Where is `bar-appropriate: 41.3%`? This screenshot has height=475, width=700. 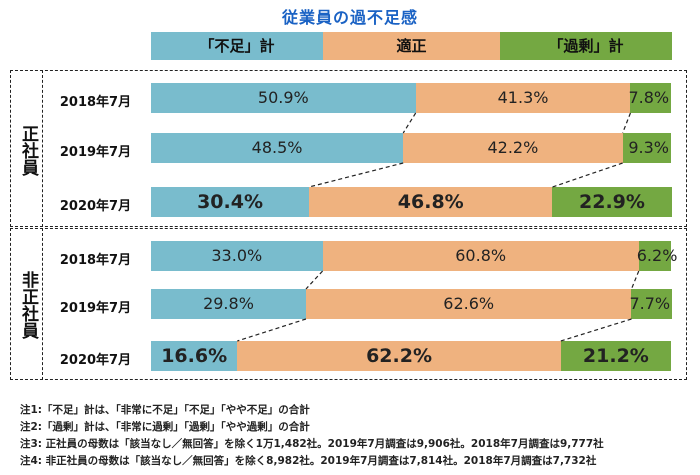
bar-appropriate: 41.3% is located at coordinates (523, 98).